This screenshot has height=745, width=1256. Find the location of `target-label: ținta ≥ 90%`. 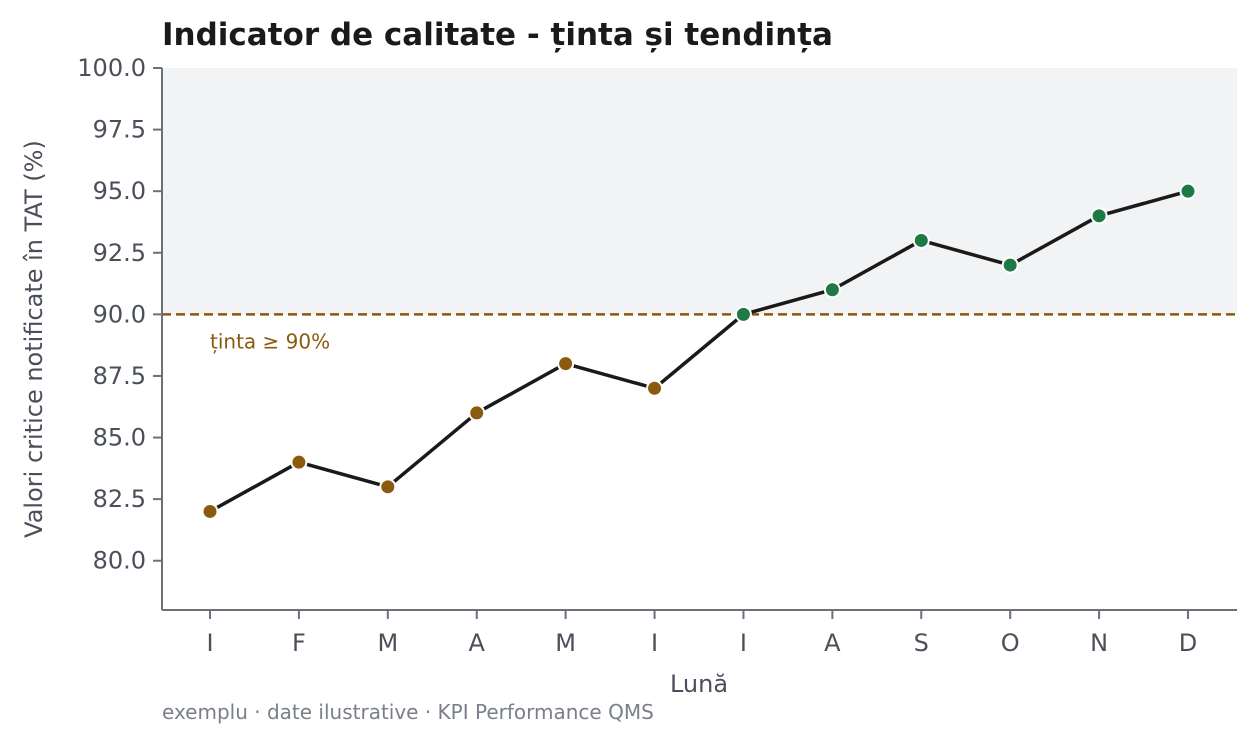

target-label: ținta ≥ 90% is located at coordinates (270, 341).